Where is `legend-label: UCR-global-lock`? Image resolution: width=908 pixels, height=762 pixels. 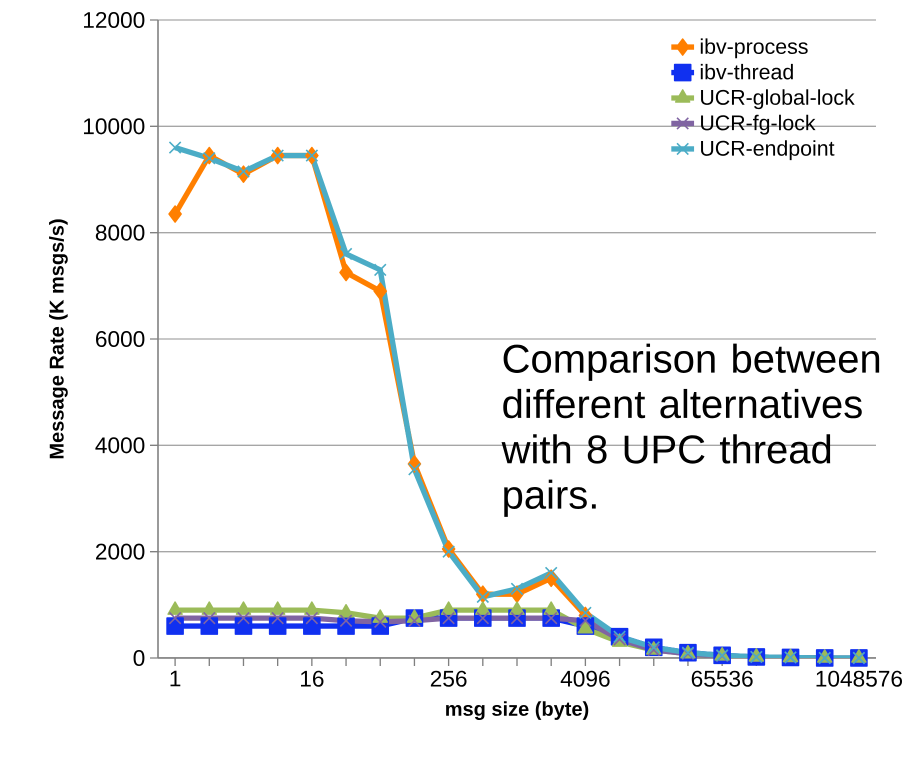
legend-label: UCR-global-lock is located at coordinates (778, 99).